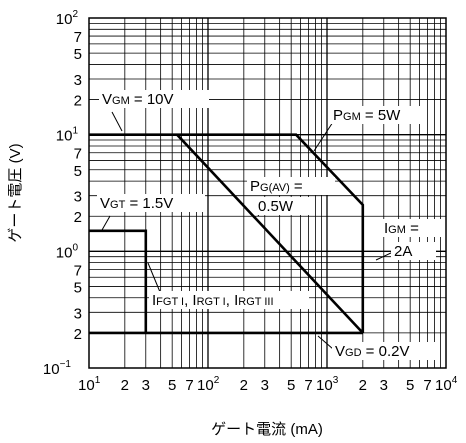  I want to click on x-tick-label: 10⁴, so click(446, 384).